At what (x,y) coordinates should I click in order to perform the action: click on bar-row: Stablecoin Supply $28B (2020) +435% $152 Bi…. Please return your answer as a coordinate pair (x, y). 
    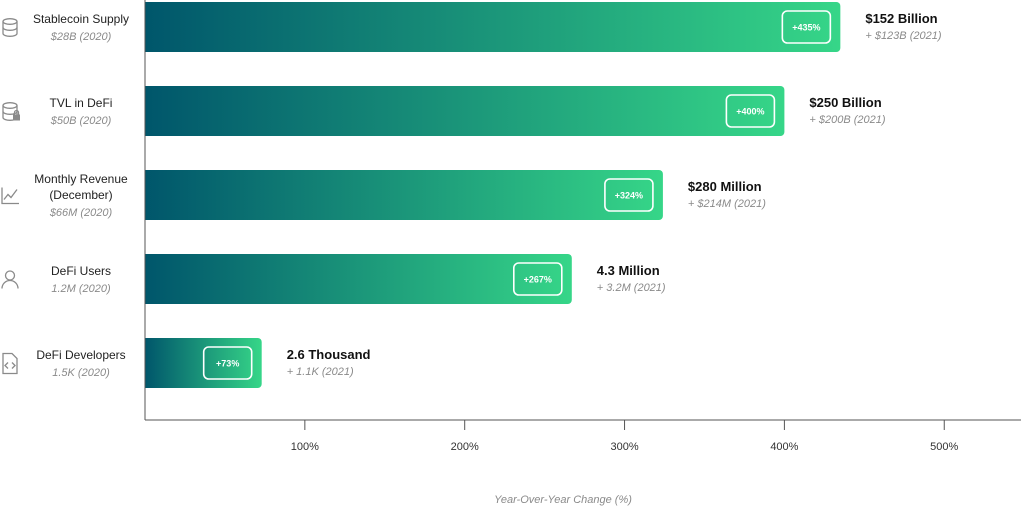
    Looking at the image, I should click on (472, 27).